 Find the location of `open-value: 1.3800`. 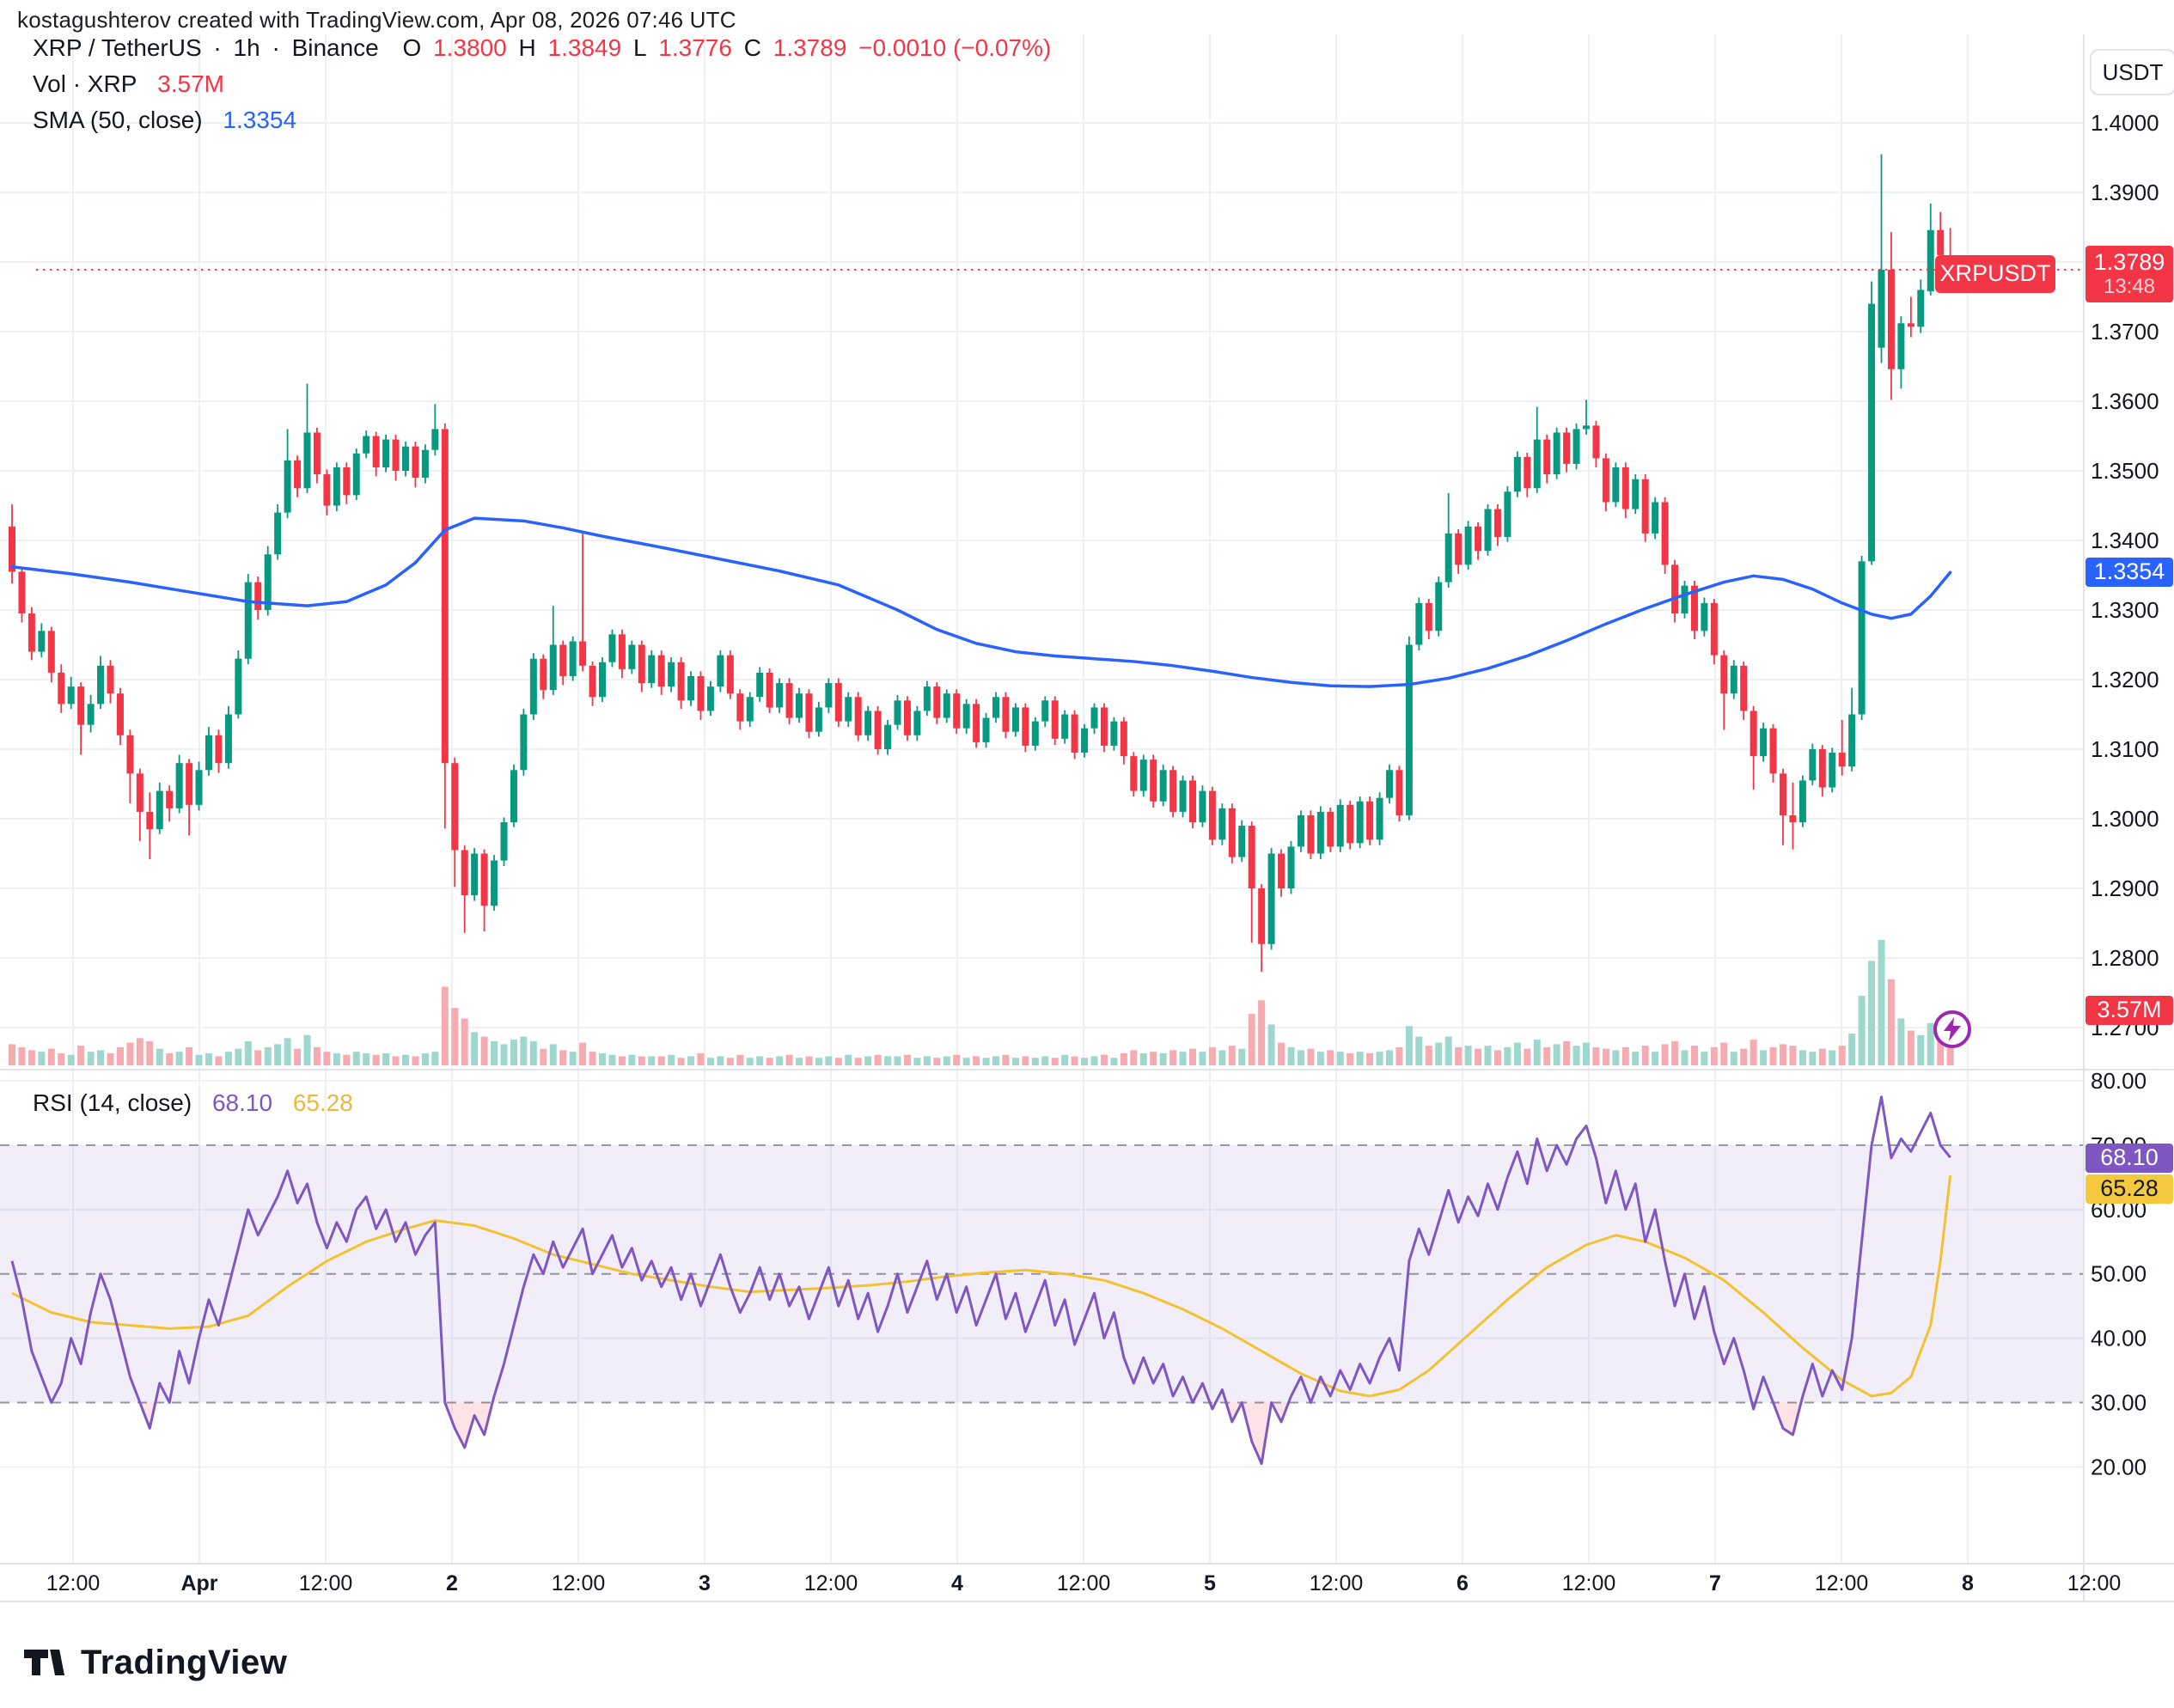

open-value: 1.3800 is located at coordinates (470, 47).